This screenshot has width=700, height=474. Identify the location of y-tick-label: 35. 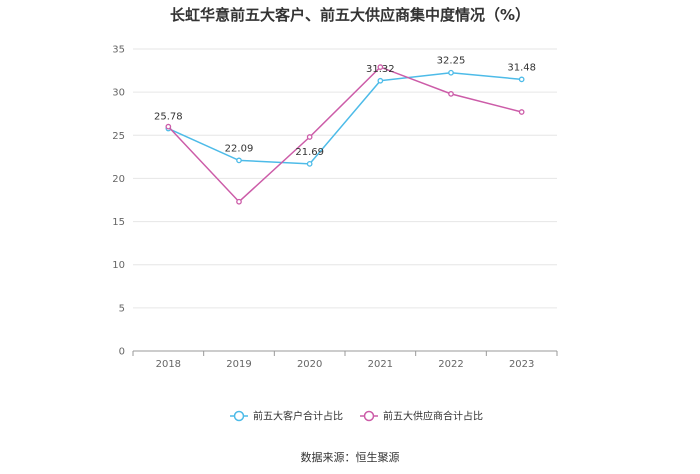
(118, 50).